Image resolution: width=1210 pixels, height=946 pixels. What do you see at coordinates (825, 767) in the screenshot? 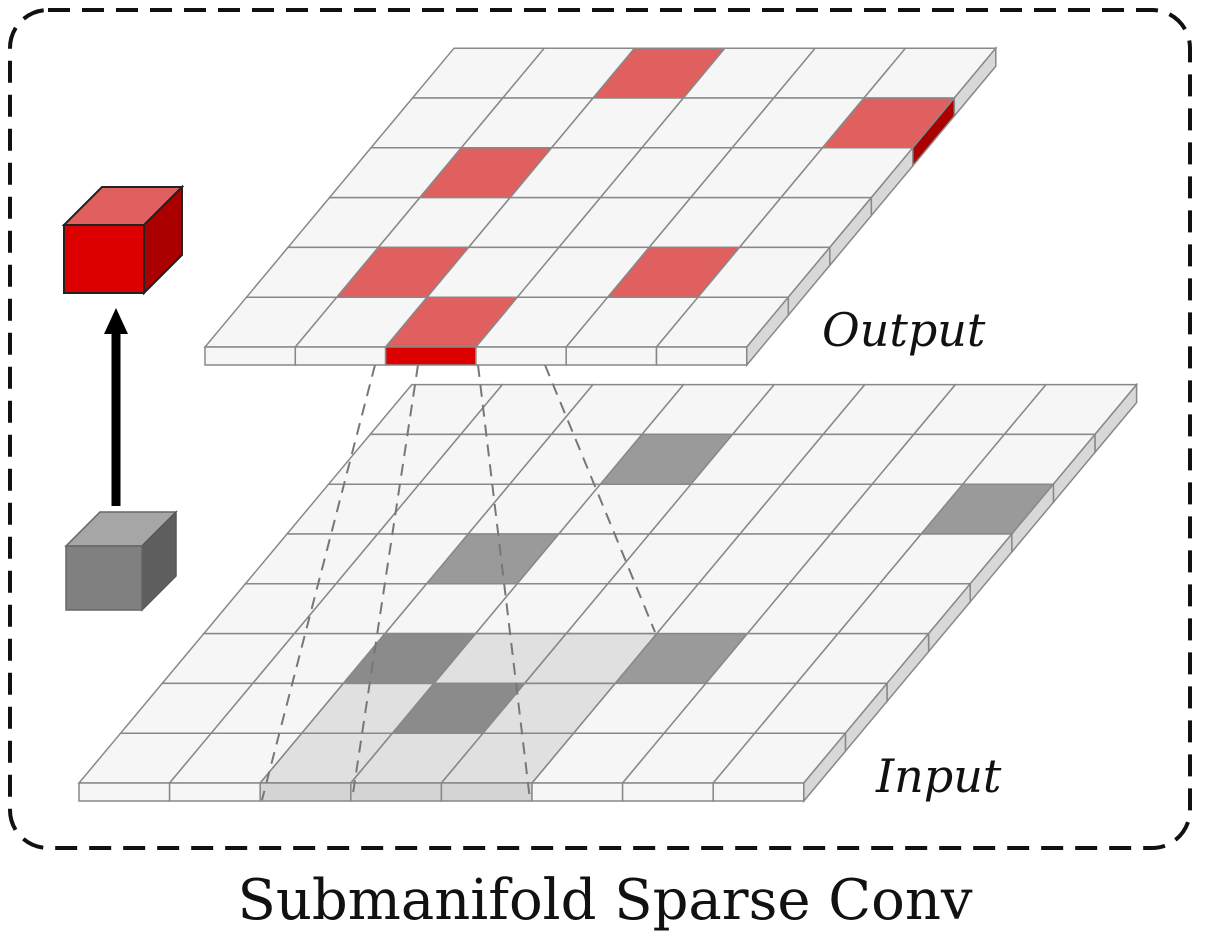
I see `input-grid-side-face` at bounding box center [825, 767].